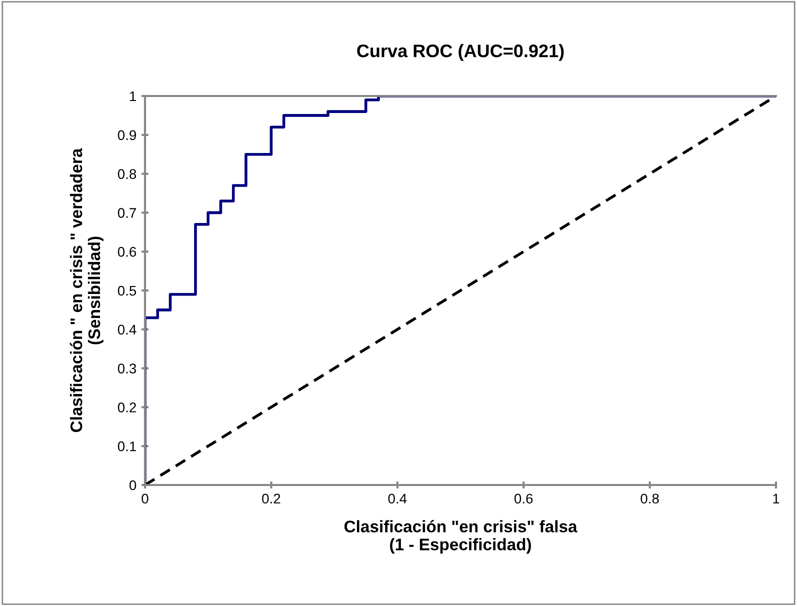 The image size is (797, 606). I want to click on y-tick-label: 0.1, so click(127, 446).